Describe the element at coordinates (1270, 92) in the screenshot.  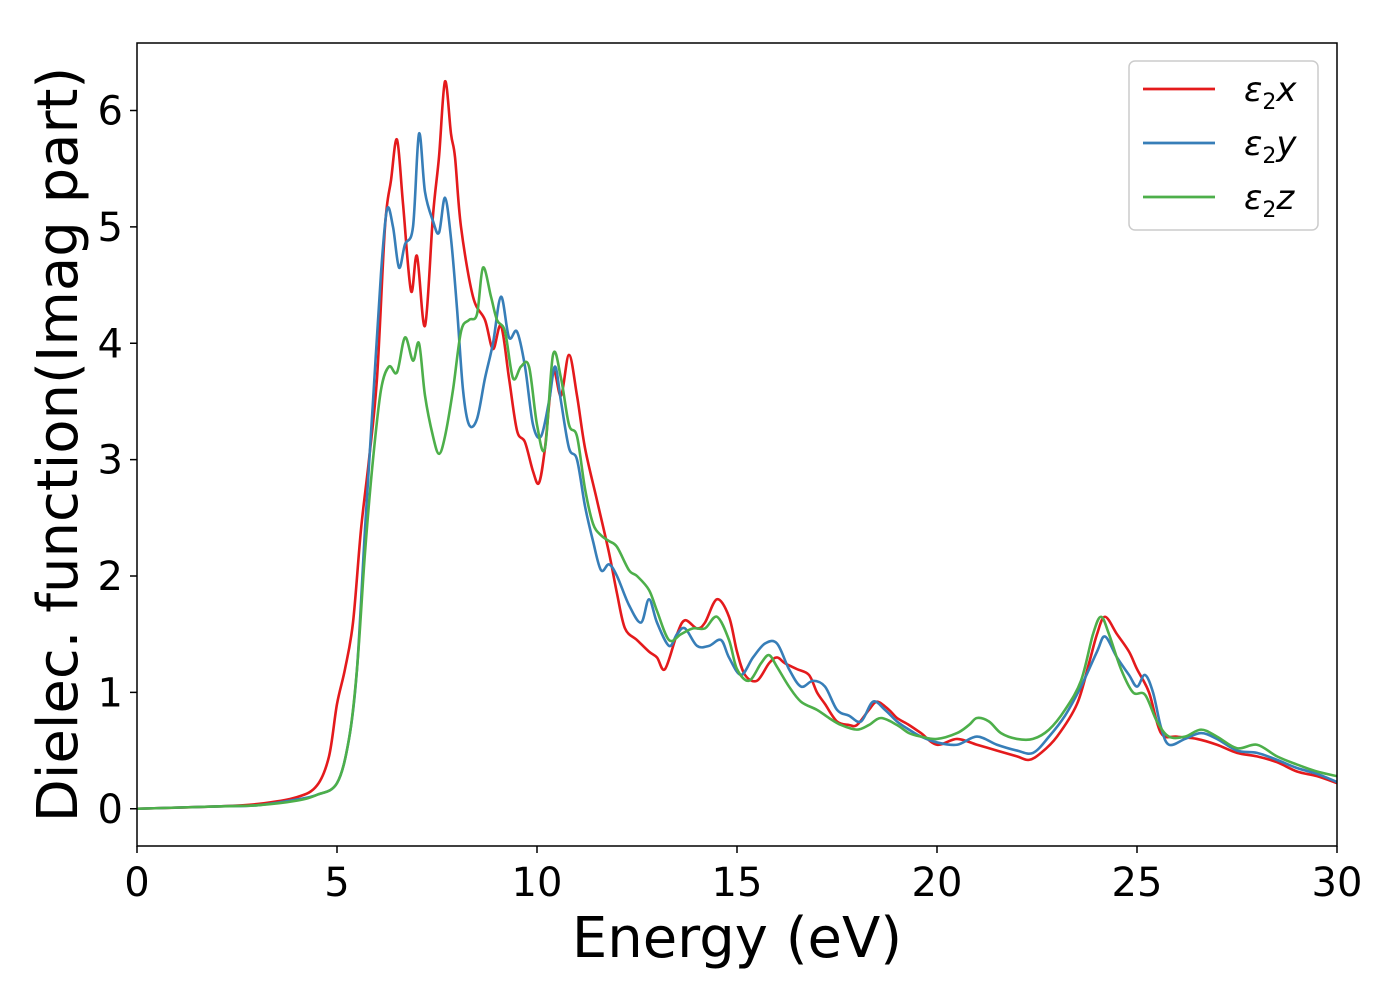
I see `legend-label-x: ε2x` at that location.